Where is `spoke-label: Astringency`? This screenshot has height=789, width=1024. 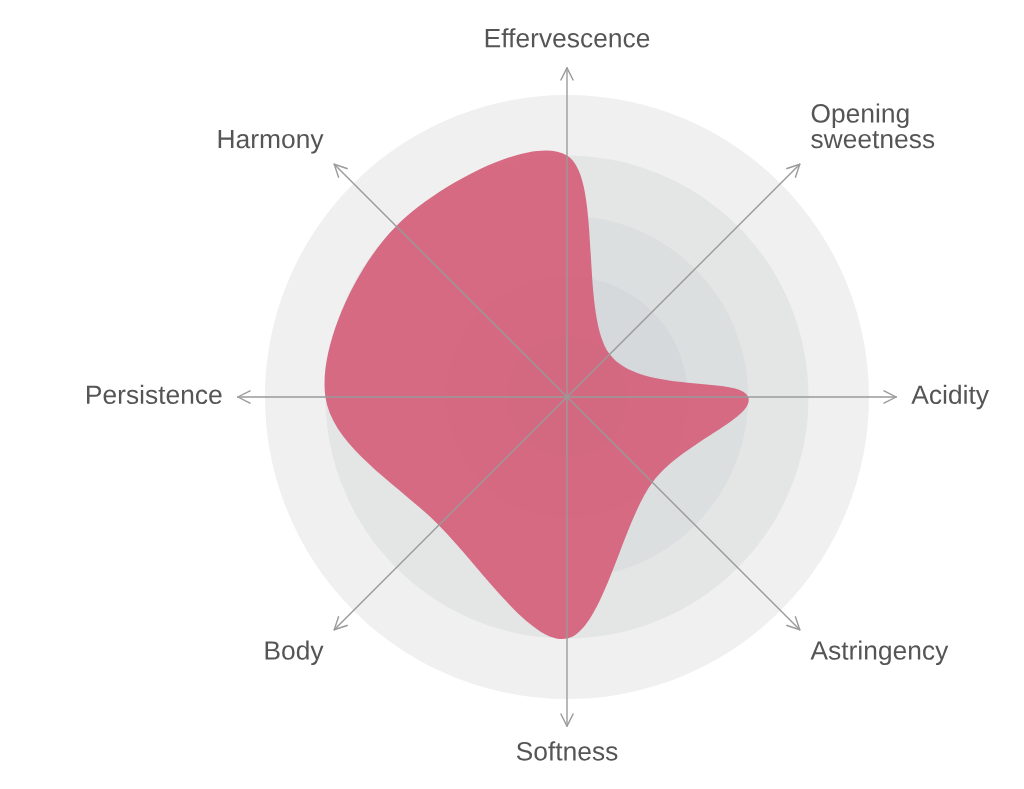 spoke-label: Astringency is located at coordinates (879, 653).